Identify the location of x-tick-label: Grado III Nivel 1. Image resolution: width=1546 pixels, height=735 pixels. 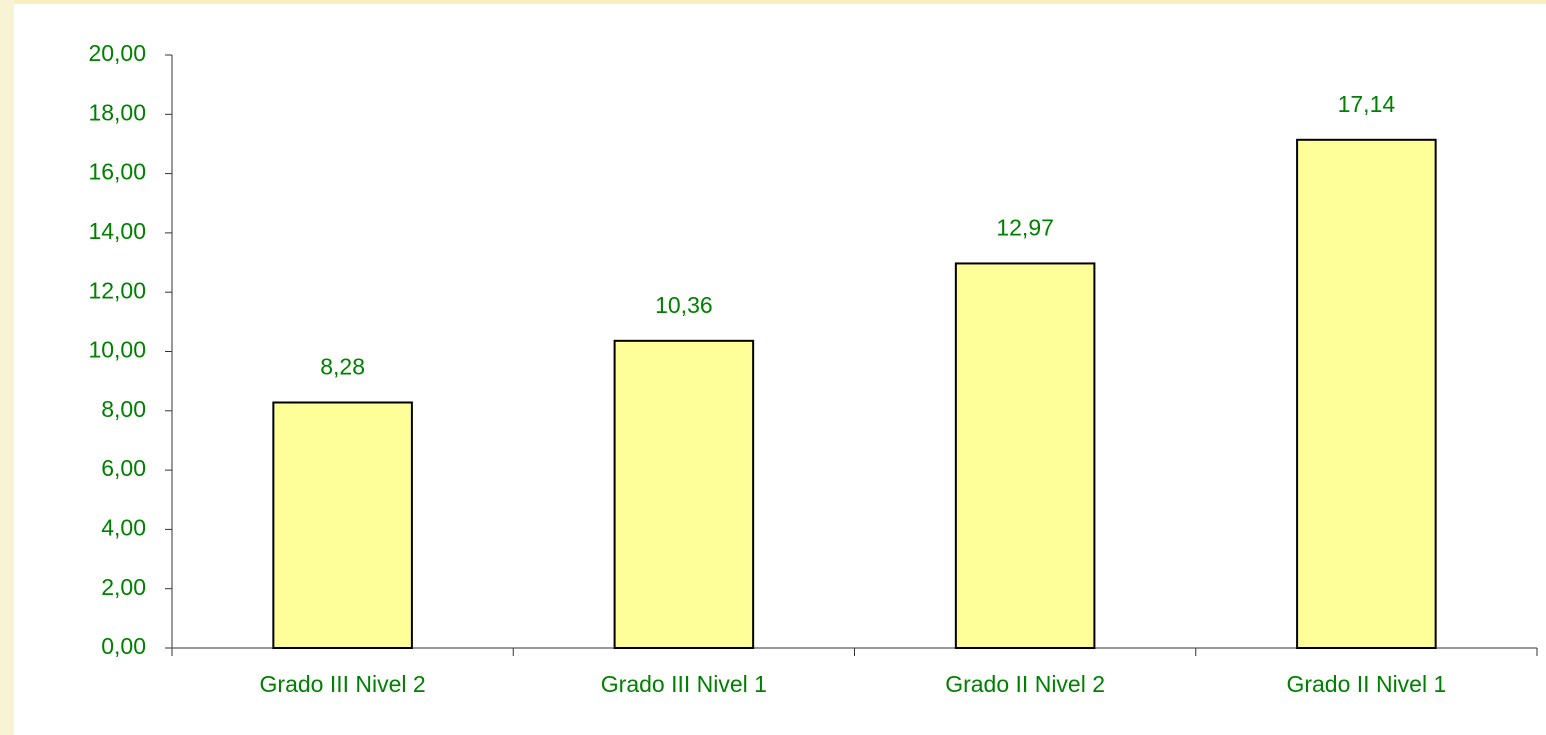
(684, 684).